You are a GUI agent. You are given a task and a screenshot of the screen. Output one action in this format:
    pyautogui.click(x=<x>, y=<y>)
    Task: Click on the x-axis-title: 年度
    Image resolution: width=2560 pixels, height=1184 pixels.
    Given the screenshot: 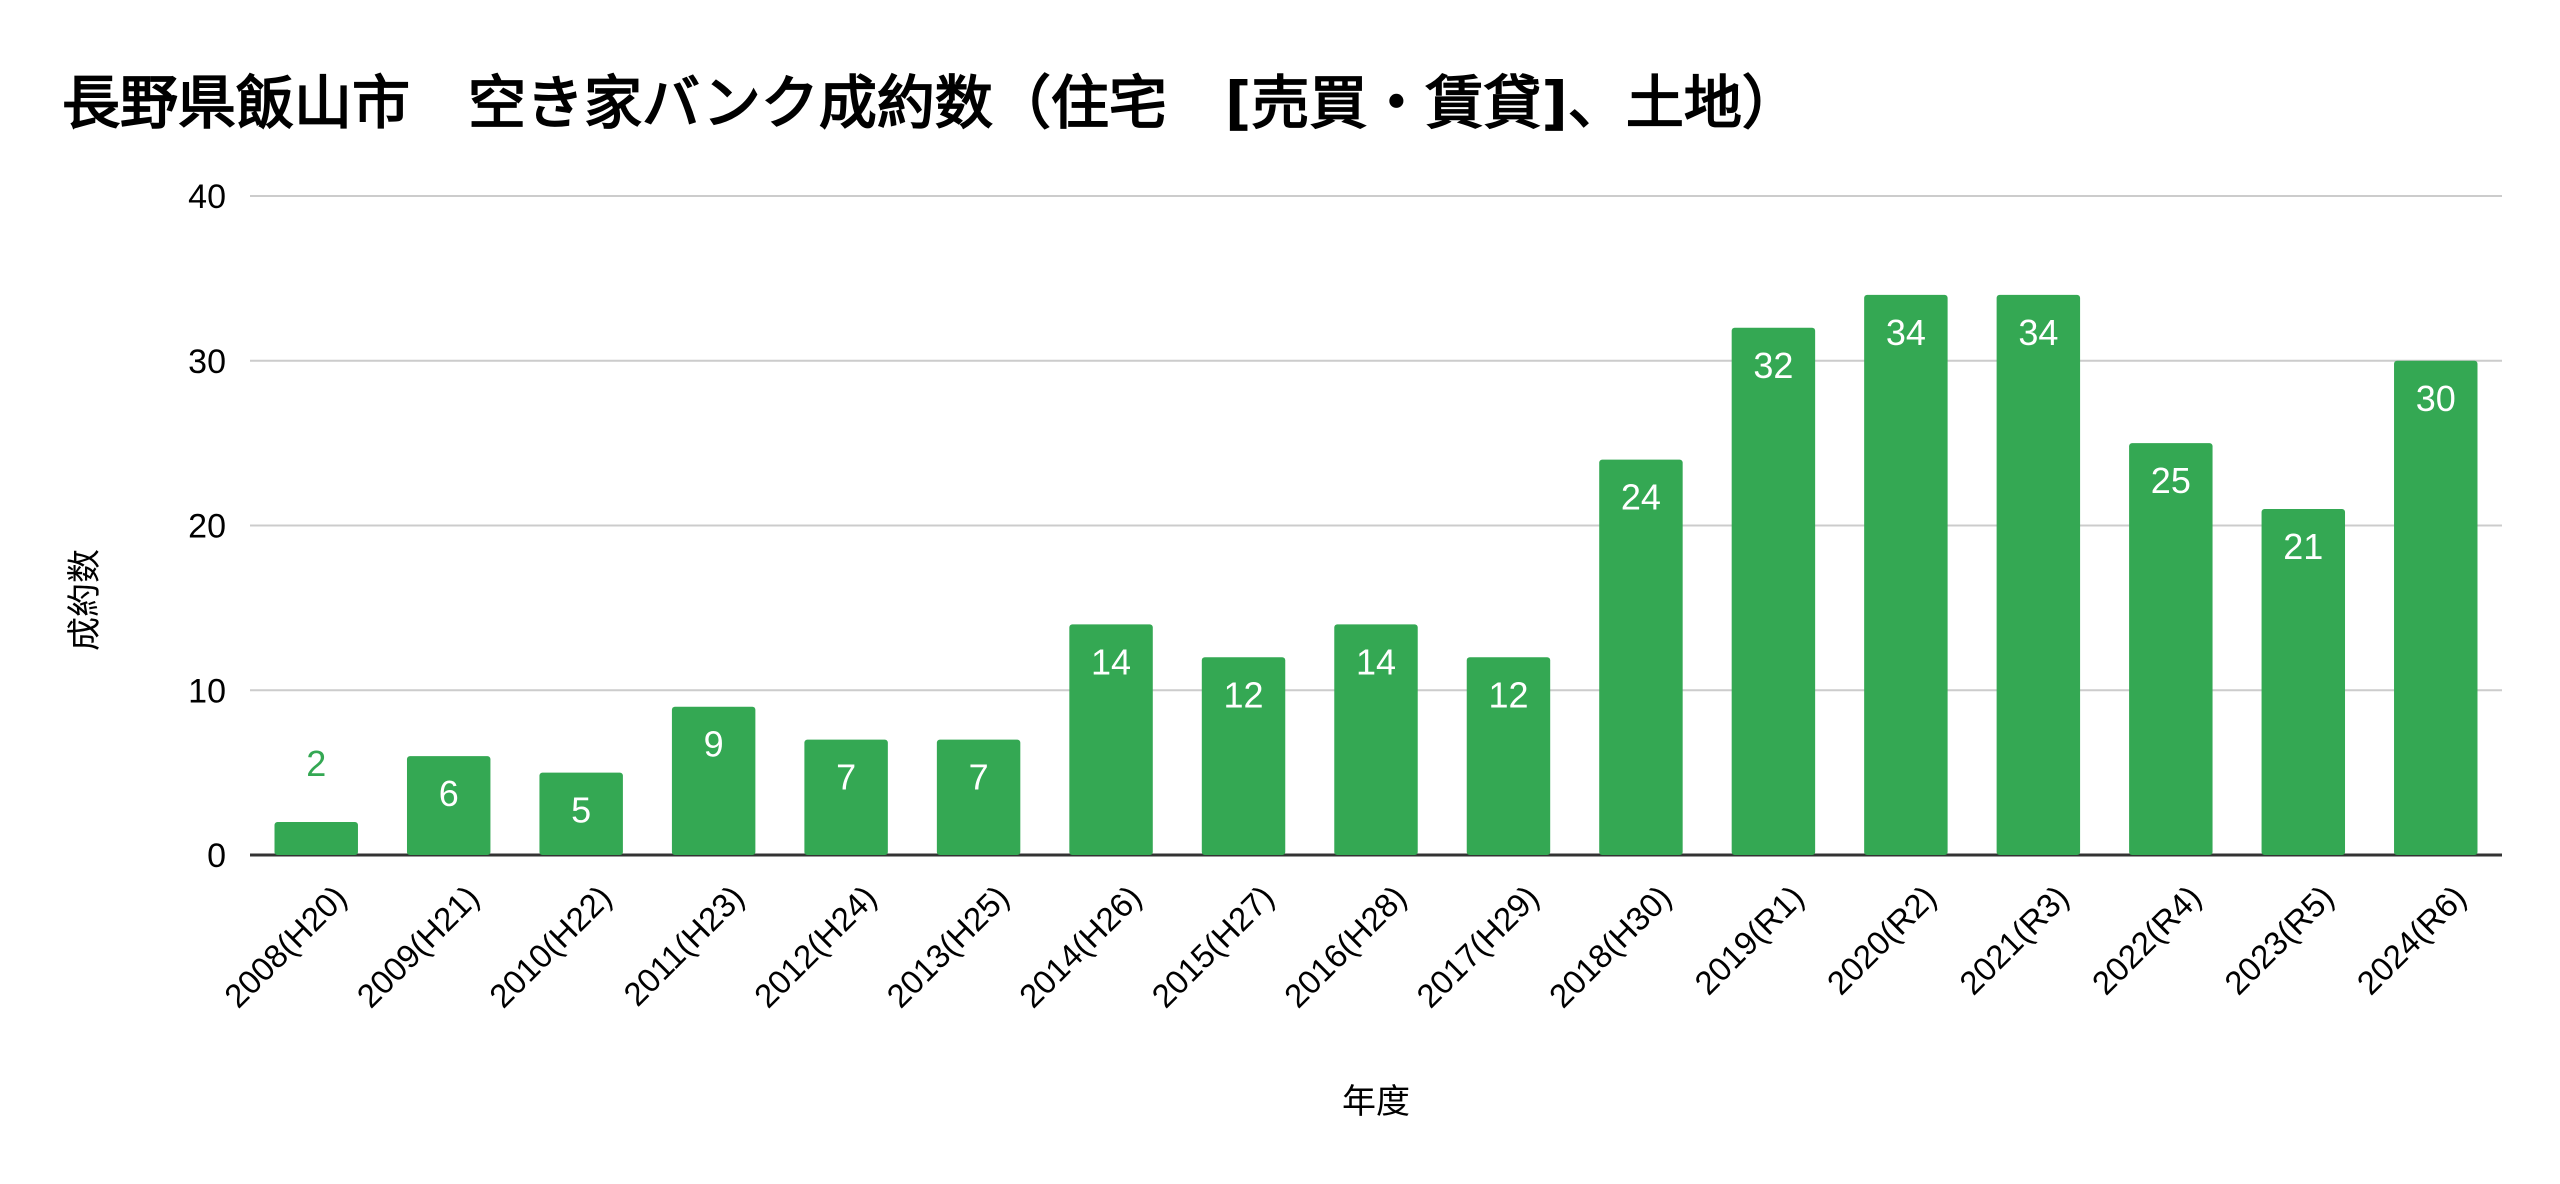 What is the action you would take?
    pyautogui.click(x=1376, y=1102)
    